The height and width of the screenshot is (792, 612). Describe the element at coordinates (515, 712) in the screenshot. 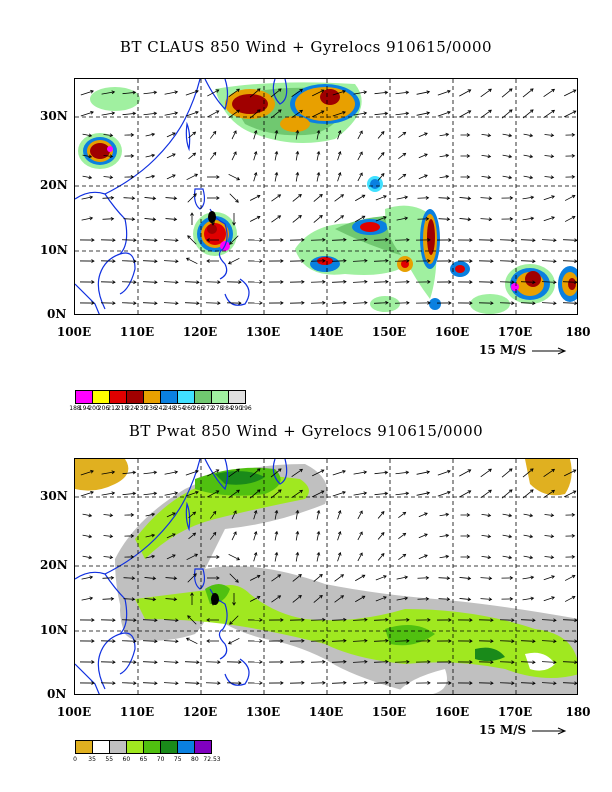

I see `lon-label: 170E` at that location.